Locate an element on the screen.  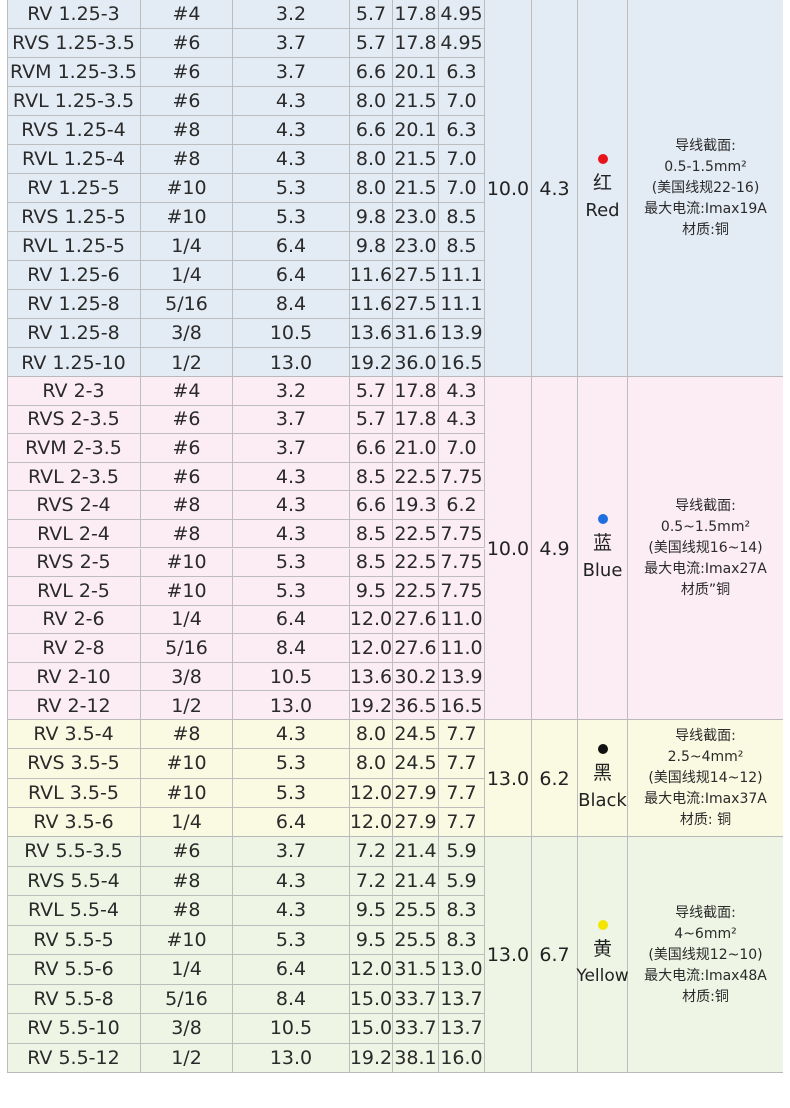
width-cell: 8.5 is located at coordinates (371, 533).